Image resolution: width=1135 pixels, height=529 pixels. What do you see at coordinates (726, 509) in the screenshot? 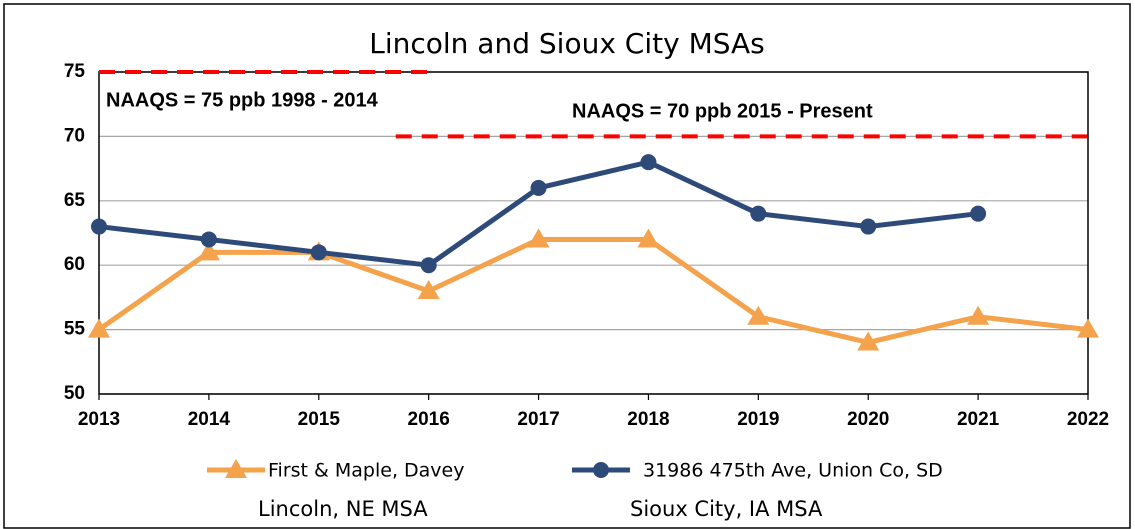
I see `legend-note: Sioux City, IA MSA` at bounding box center [726, 509].